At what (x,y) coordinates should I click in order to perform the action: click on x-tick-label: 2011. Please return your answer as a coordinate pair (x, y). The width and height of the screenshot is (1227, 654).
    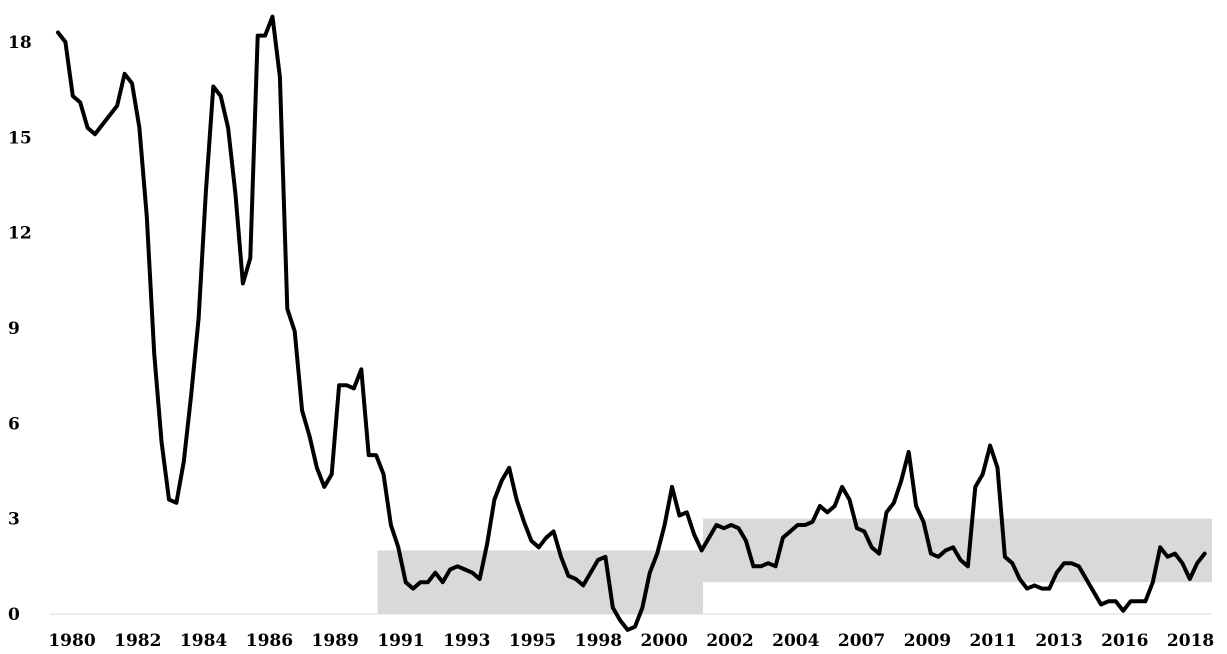
    Looking at the image, I should click on (993, 641).